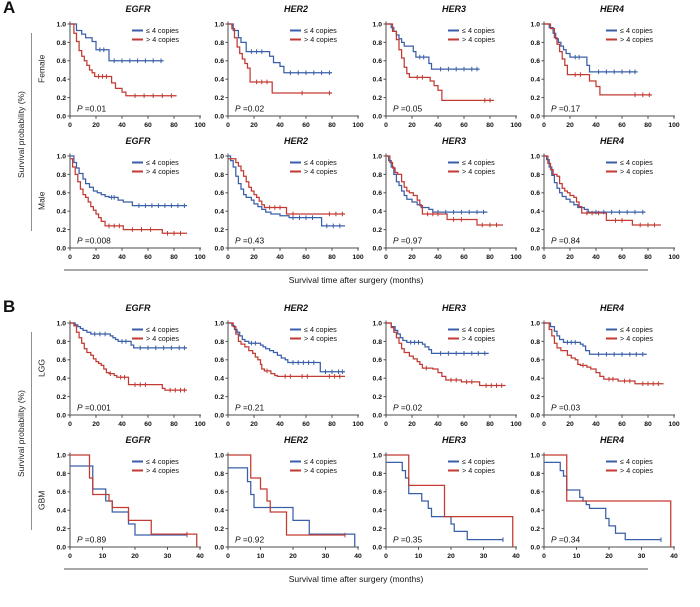  I want to click on gene-title: HER2, so click(295, 308).